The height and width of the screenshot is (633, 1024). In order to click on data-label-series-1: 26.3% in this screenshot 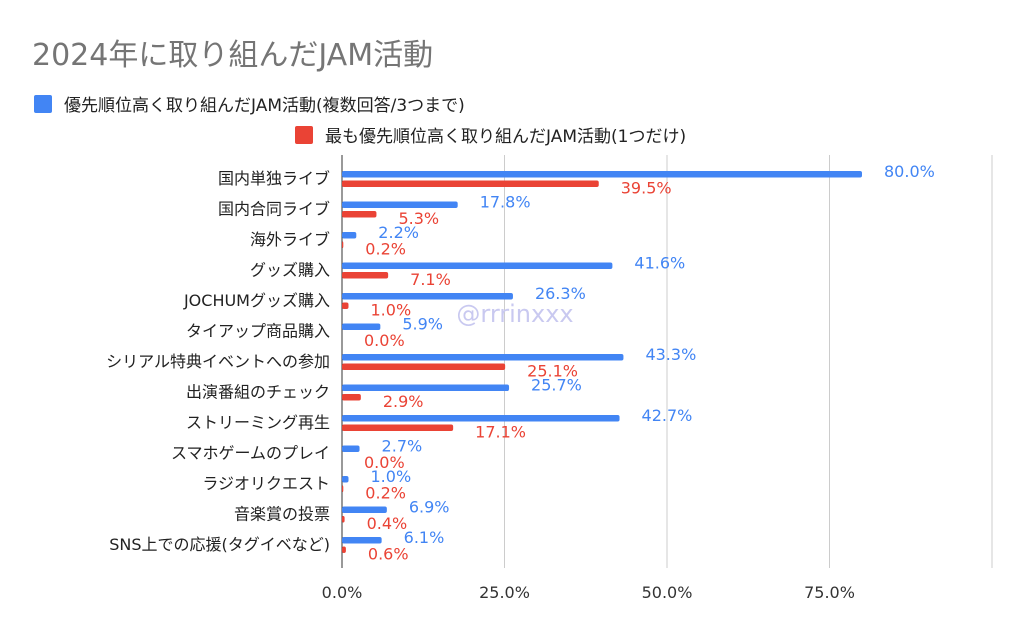, I will do `click(560, 293)`.